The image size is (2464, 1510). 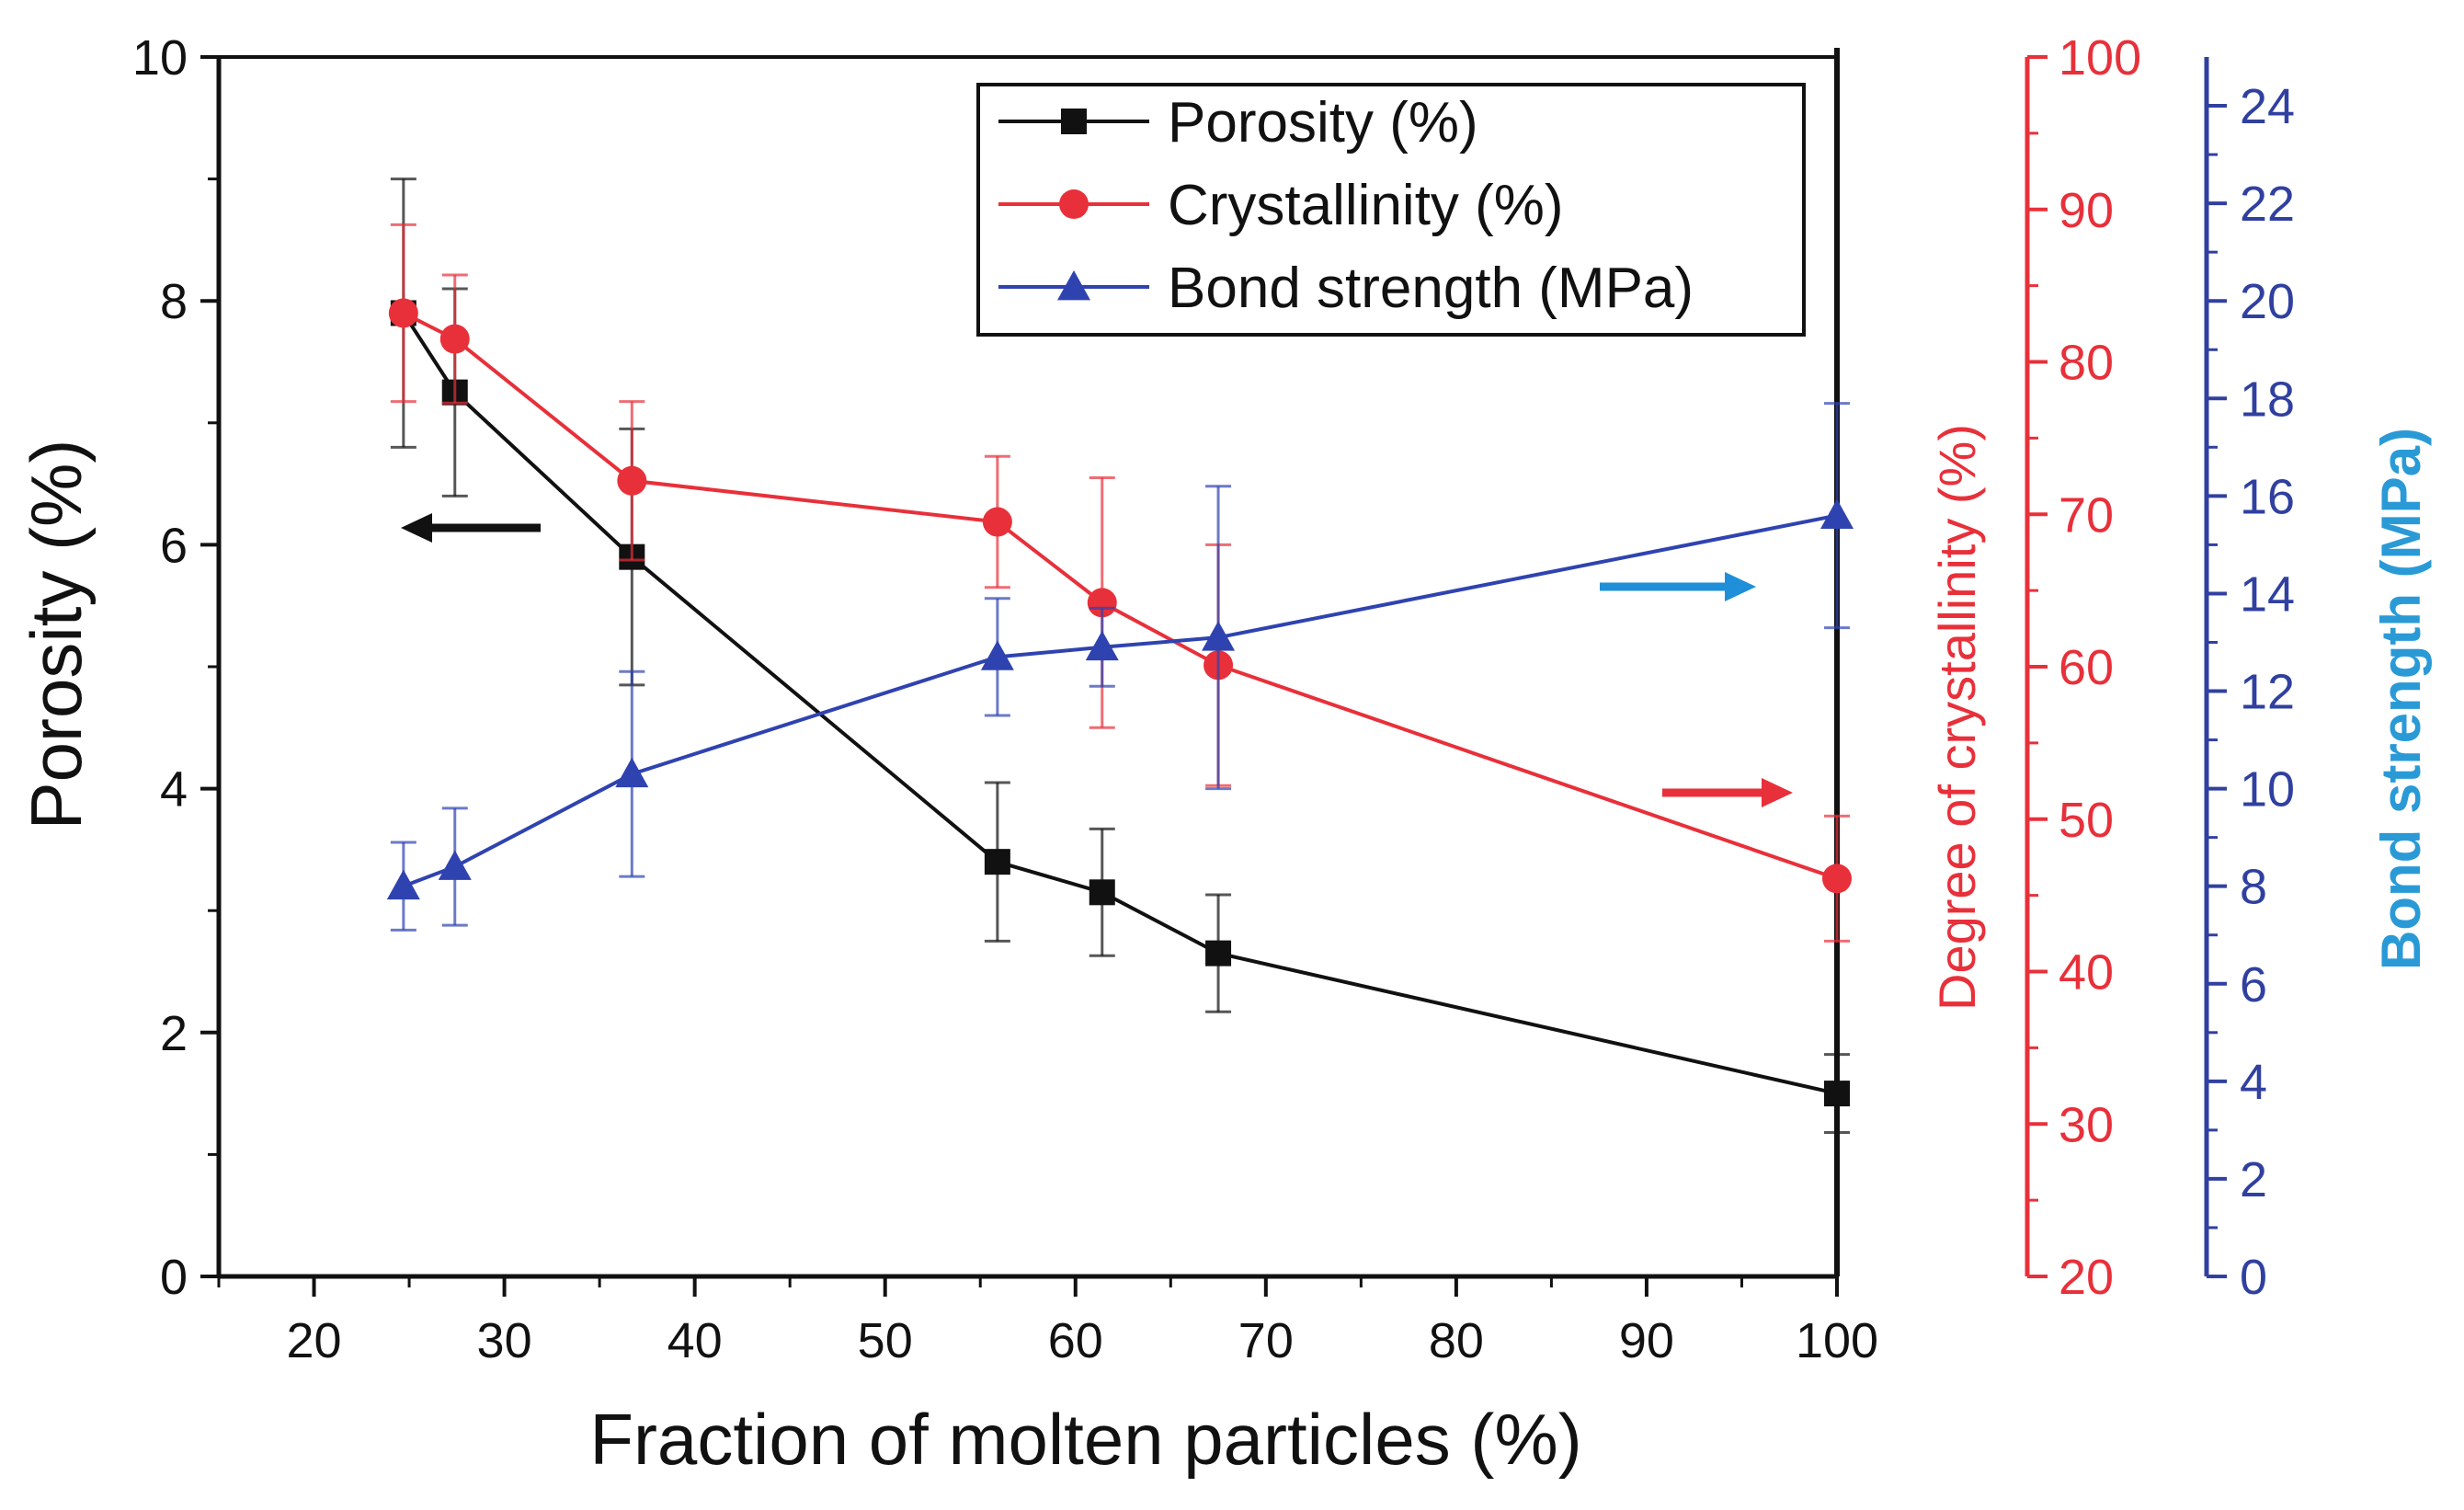 I want to click on bond-strength-tick-label: 2, so click(x=2253, y=1179).